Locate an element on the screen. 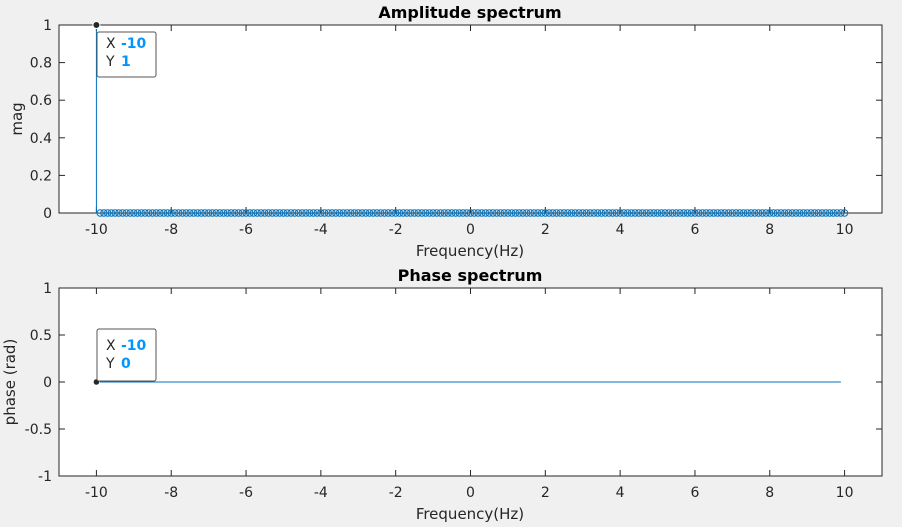  phase-datatip: X -10 Y 0 is located at coordinates (126, 355).